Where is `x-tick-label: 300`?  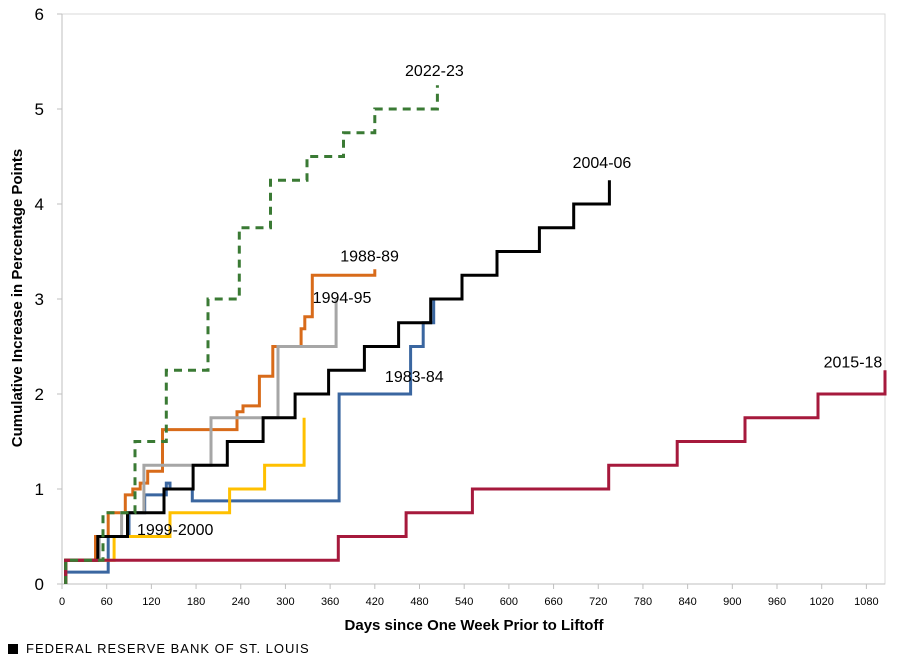 x-tick-label: 300 is located at coordinates (285, 602).